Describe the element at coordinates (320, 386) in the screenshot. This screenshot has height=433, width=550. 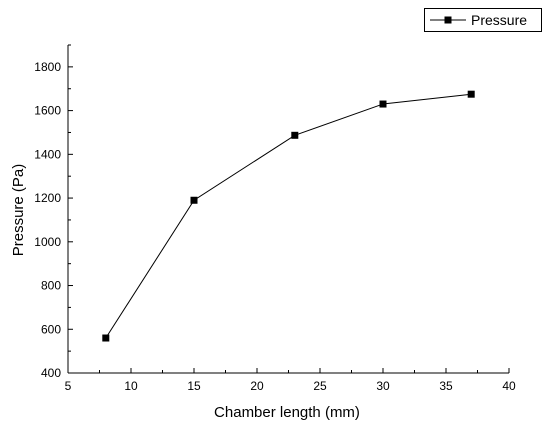
I see `x-tick-label: 25` at that location.